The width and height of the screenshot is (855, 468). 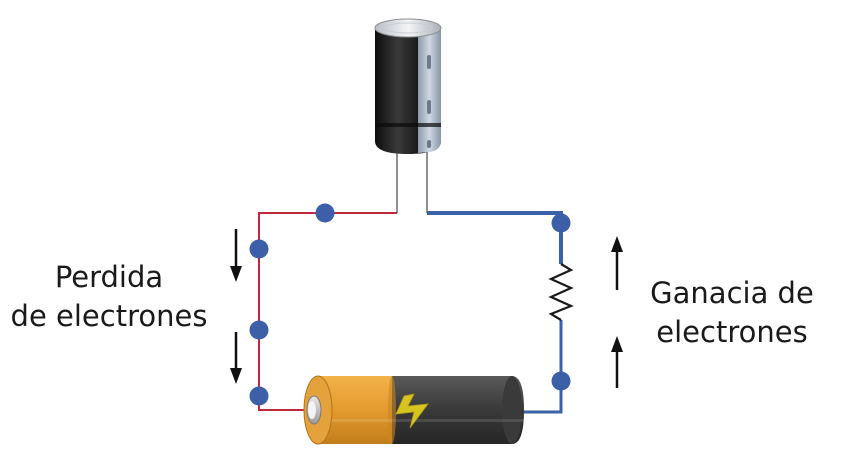 What do you see at coordinates (412, 181) in the screenshot?
I see `capacitor-leads` at bounding box center [412, 181].